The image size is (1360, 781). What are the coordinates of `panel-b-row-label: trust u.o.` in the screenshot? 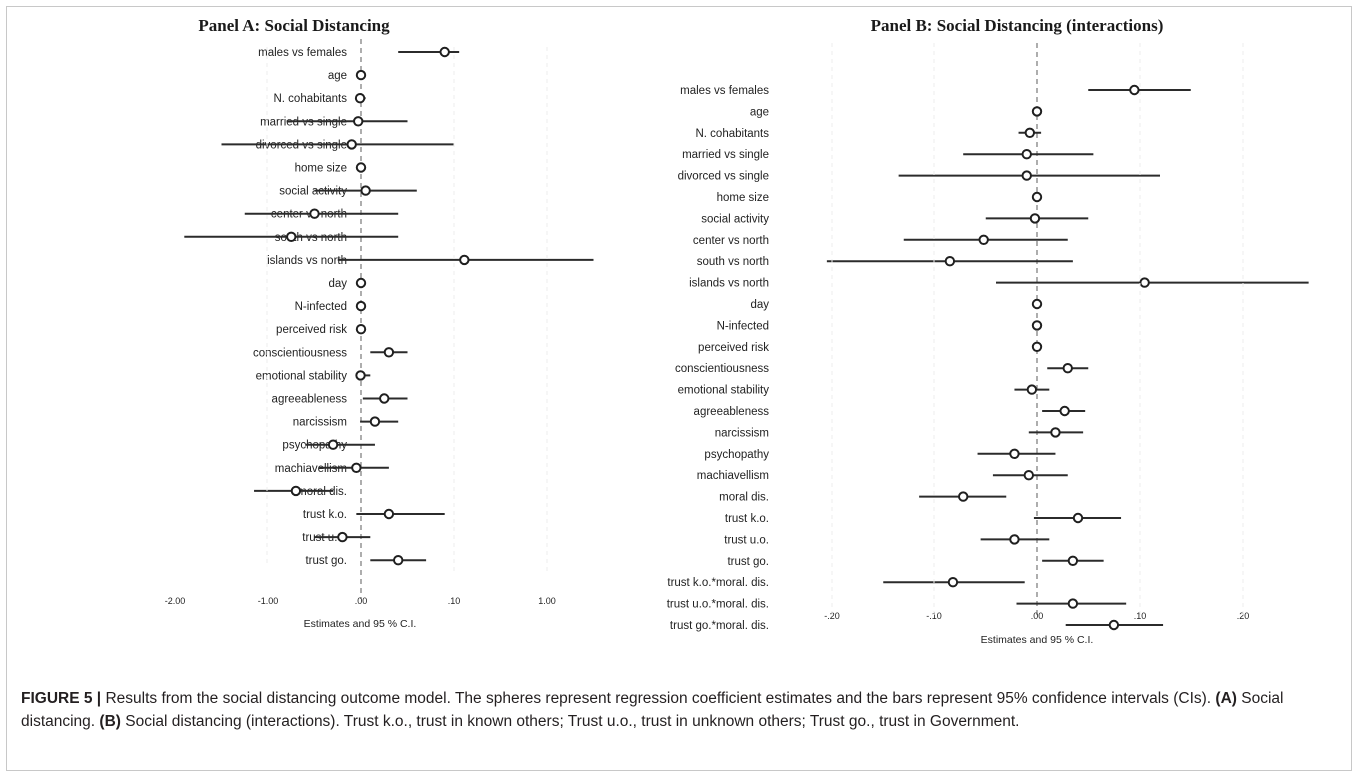 It's located at (746, 540).